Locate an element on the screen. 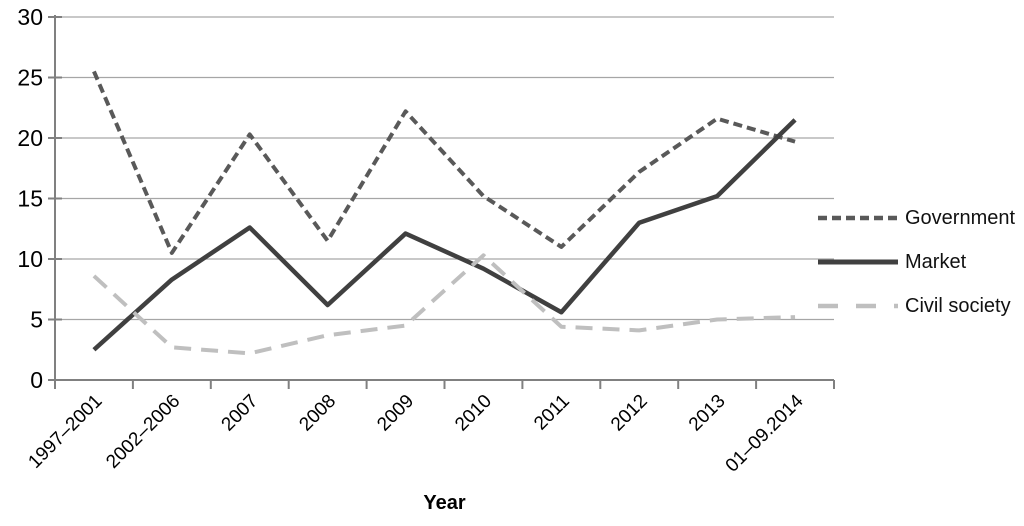 This screenshot has width=1024, height=526. x-tick-label: 2012 is located at coordinates (629, 413).